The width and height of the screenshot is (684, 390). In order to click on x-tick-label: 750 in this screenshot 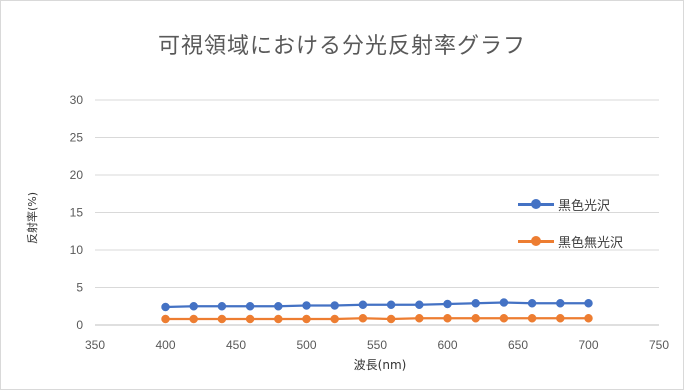, I will do `click(659, 345)`.